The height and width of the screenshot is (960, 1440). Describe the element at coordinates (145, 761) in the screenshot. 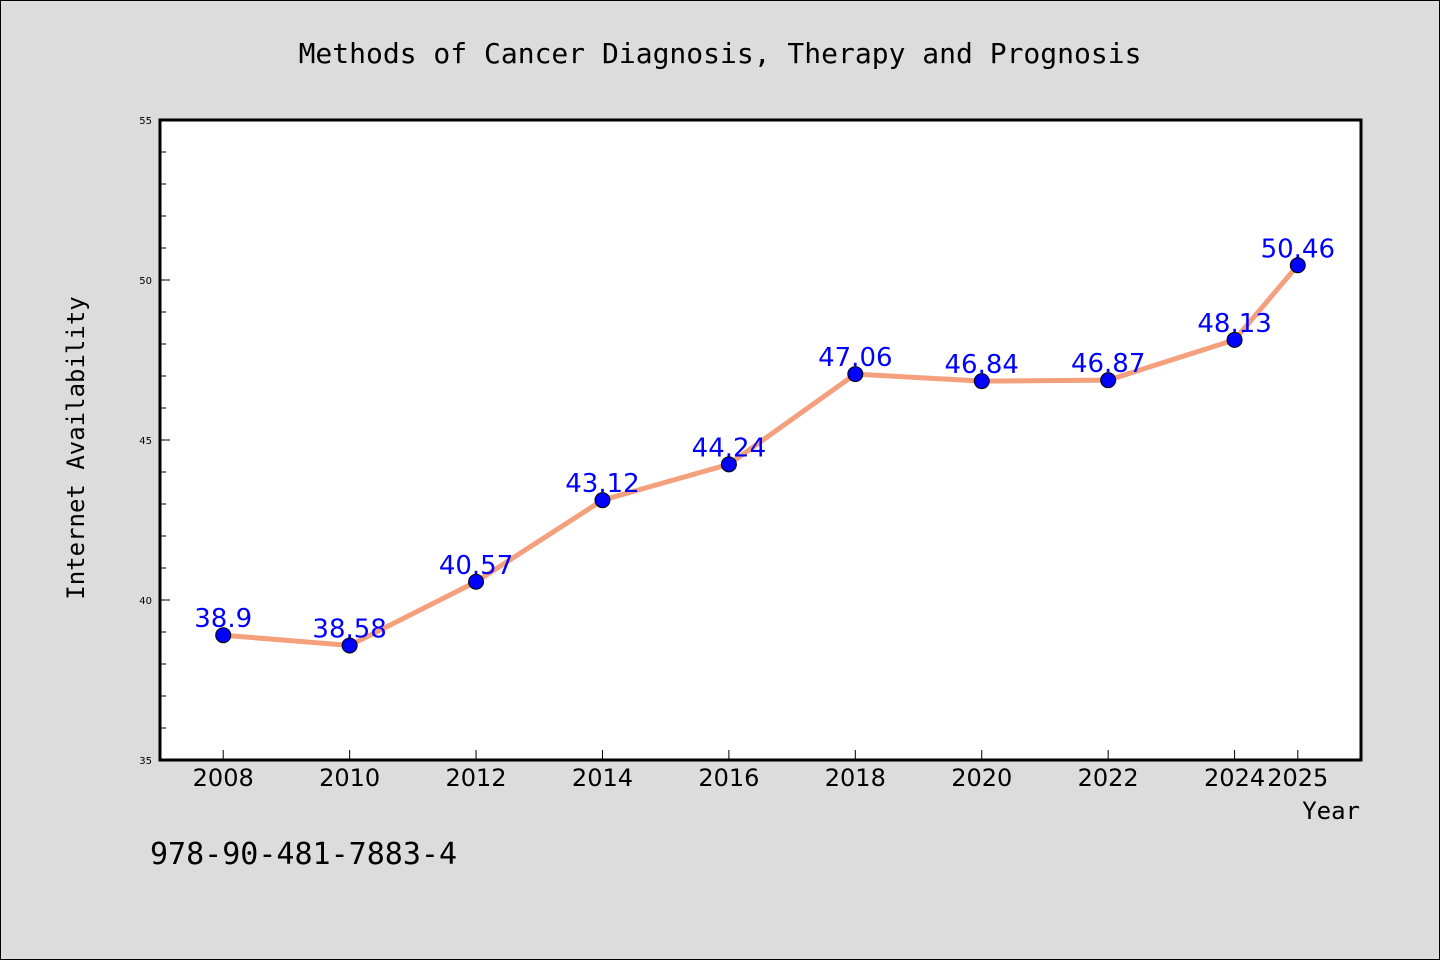

I see `y-tick-label: 35` at that location.